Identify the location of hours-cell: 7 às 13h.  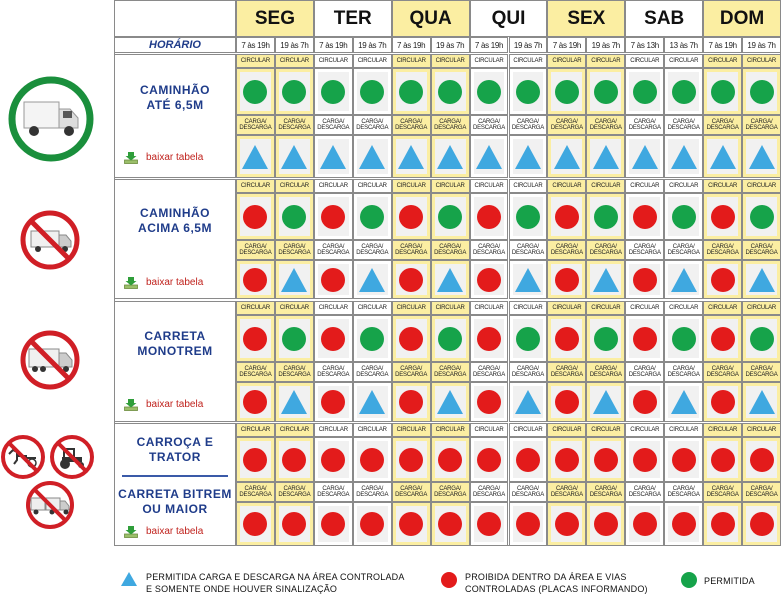
(645, 45).